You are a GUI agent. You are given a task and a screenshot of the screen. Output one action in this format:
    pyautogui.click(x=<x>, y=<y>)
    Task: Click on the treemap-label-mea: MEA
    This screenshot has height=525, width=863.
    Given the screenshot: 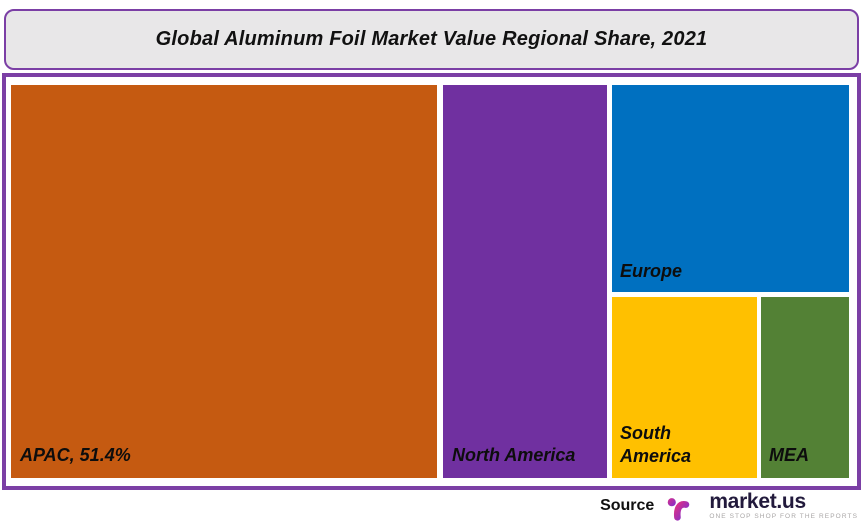 What is the action you would take?
    pyautogui.click(x=789, y=454)
    